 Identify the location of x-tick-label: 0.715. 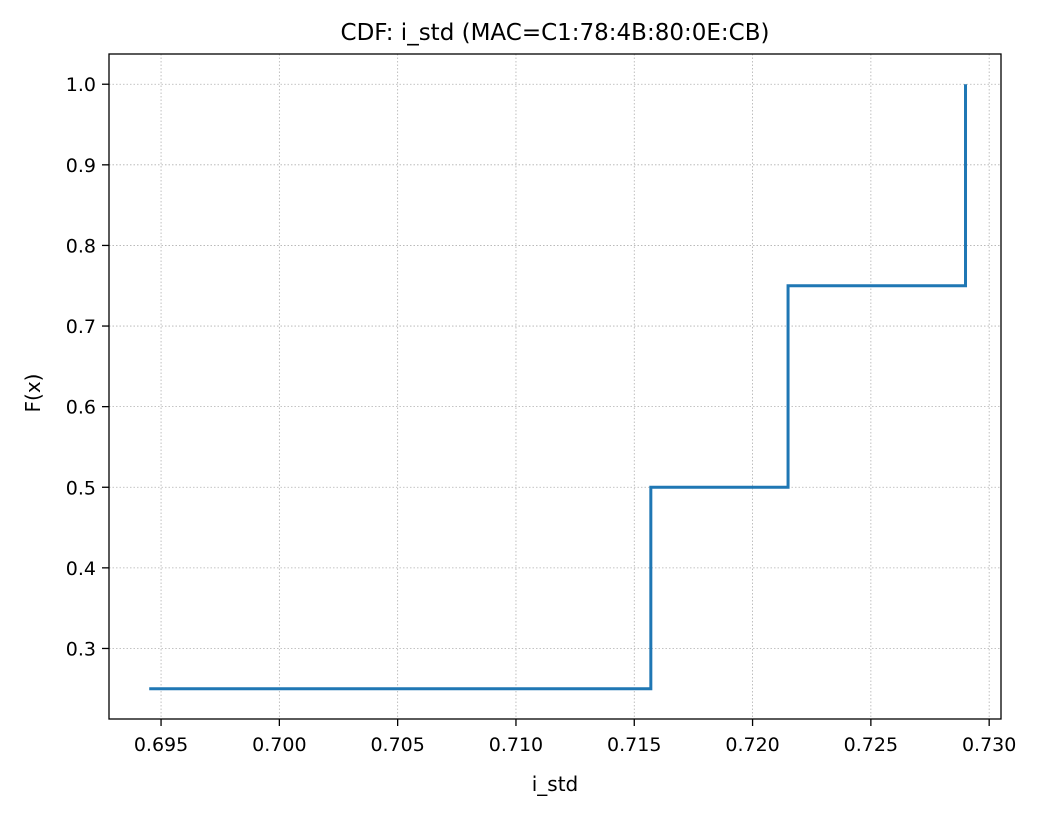
(634, 745).